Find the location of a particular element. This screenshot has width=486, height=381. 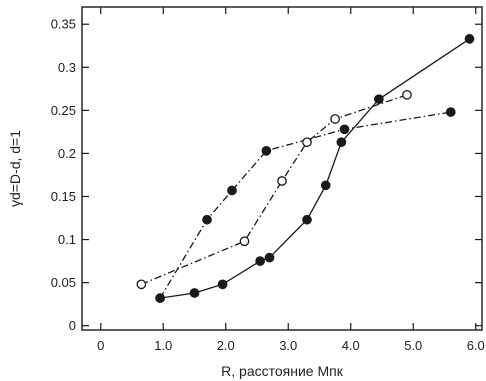

x-tick-label: 5.0 is located at coordinates (413, 345).